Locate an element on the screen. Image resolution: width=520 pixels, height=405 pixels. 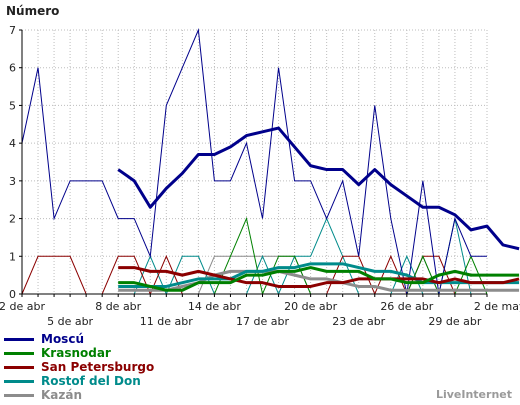
y-tick-label: 5 is located at coordinates (12, 105).